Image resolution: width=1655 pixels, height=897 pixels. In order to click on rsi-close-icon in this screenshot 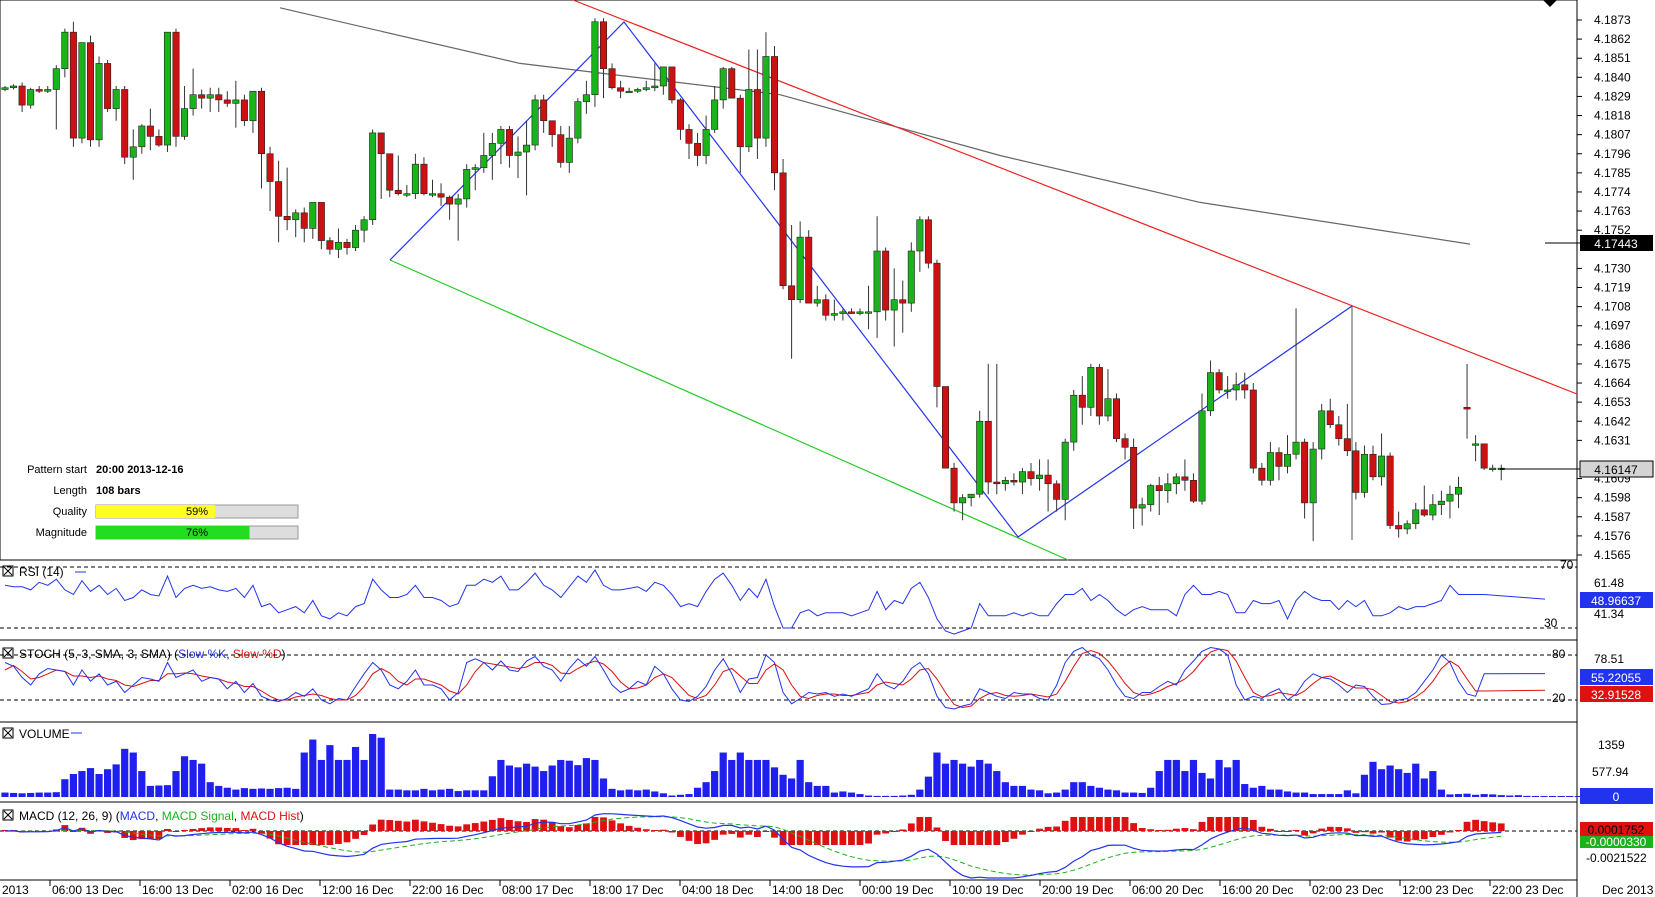, I will do `click(8, 571)`.